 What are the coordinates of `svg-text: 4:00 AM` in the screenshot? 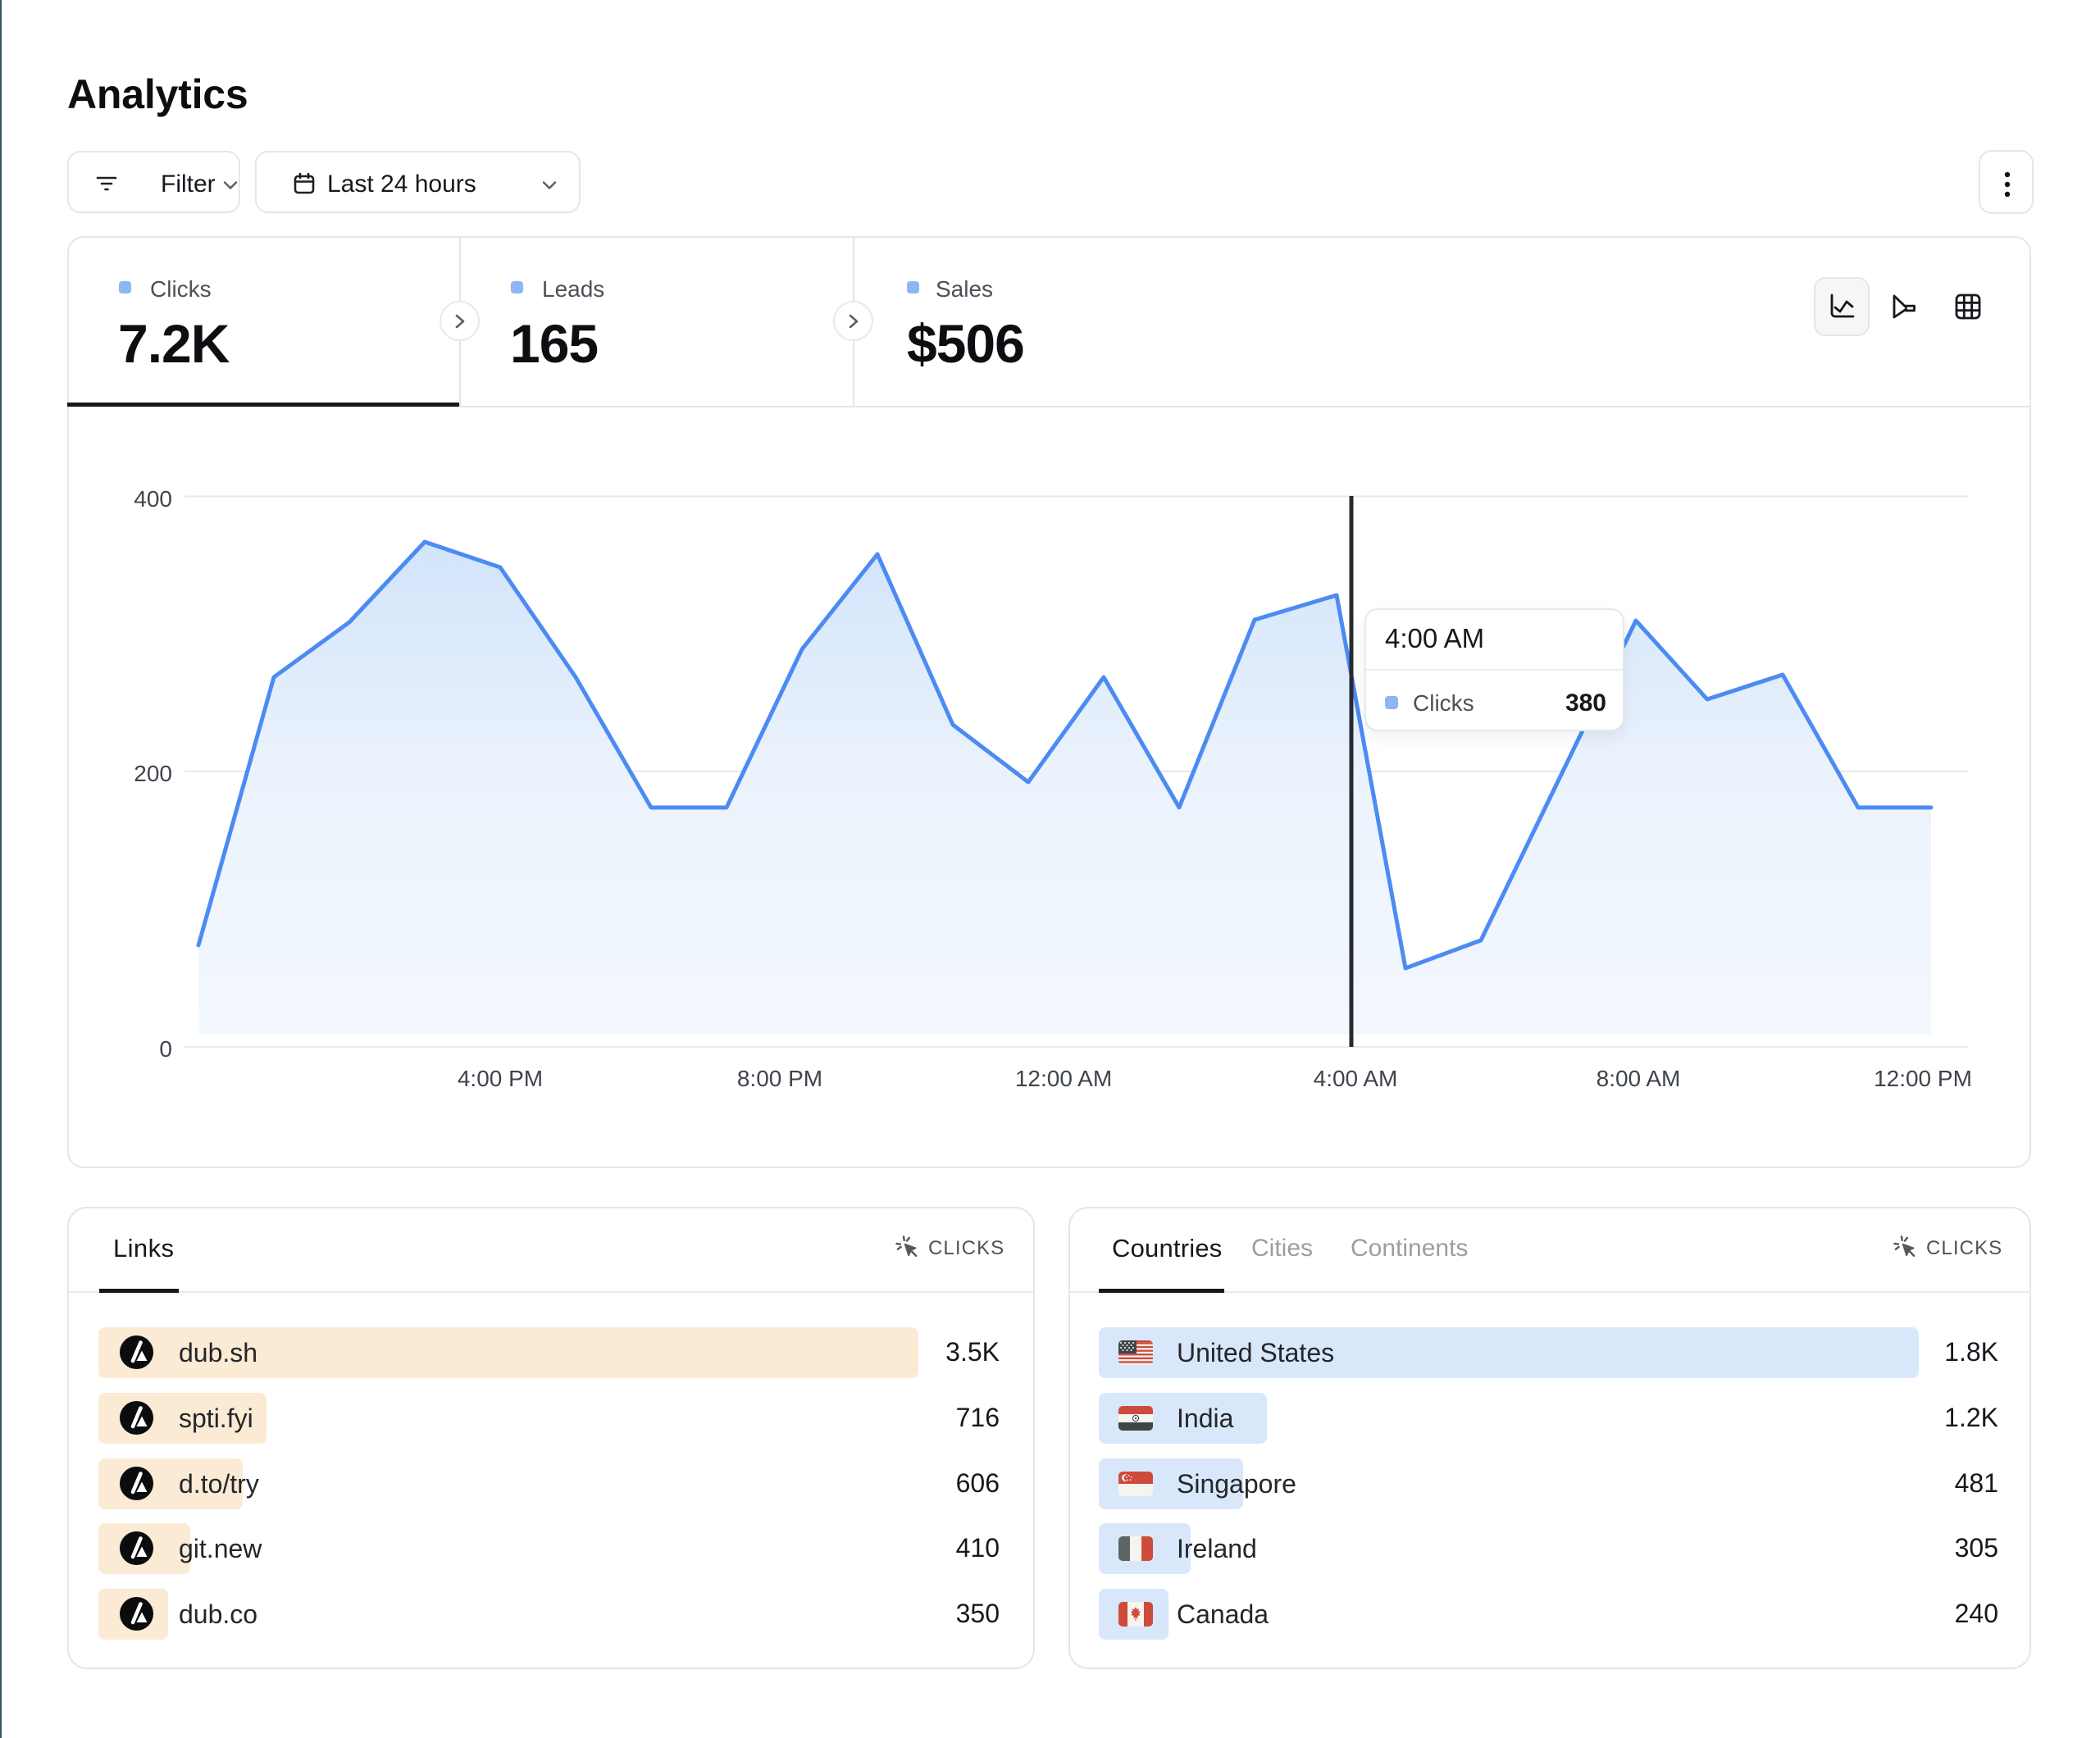 It's located at (1356, 1078).